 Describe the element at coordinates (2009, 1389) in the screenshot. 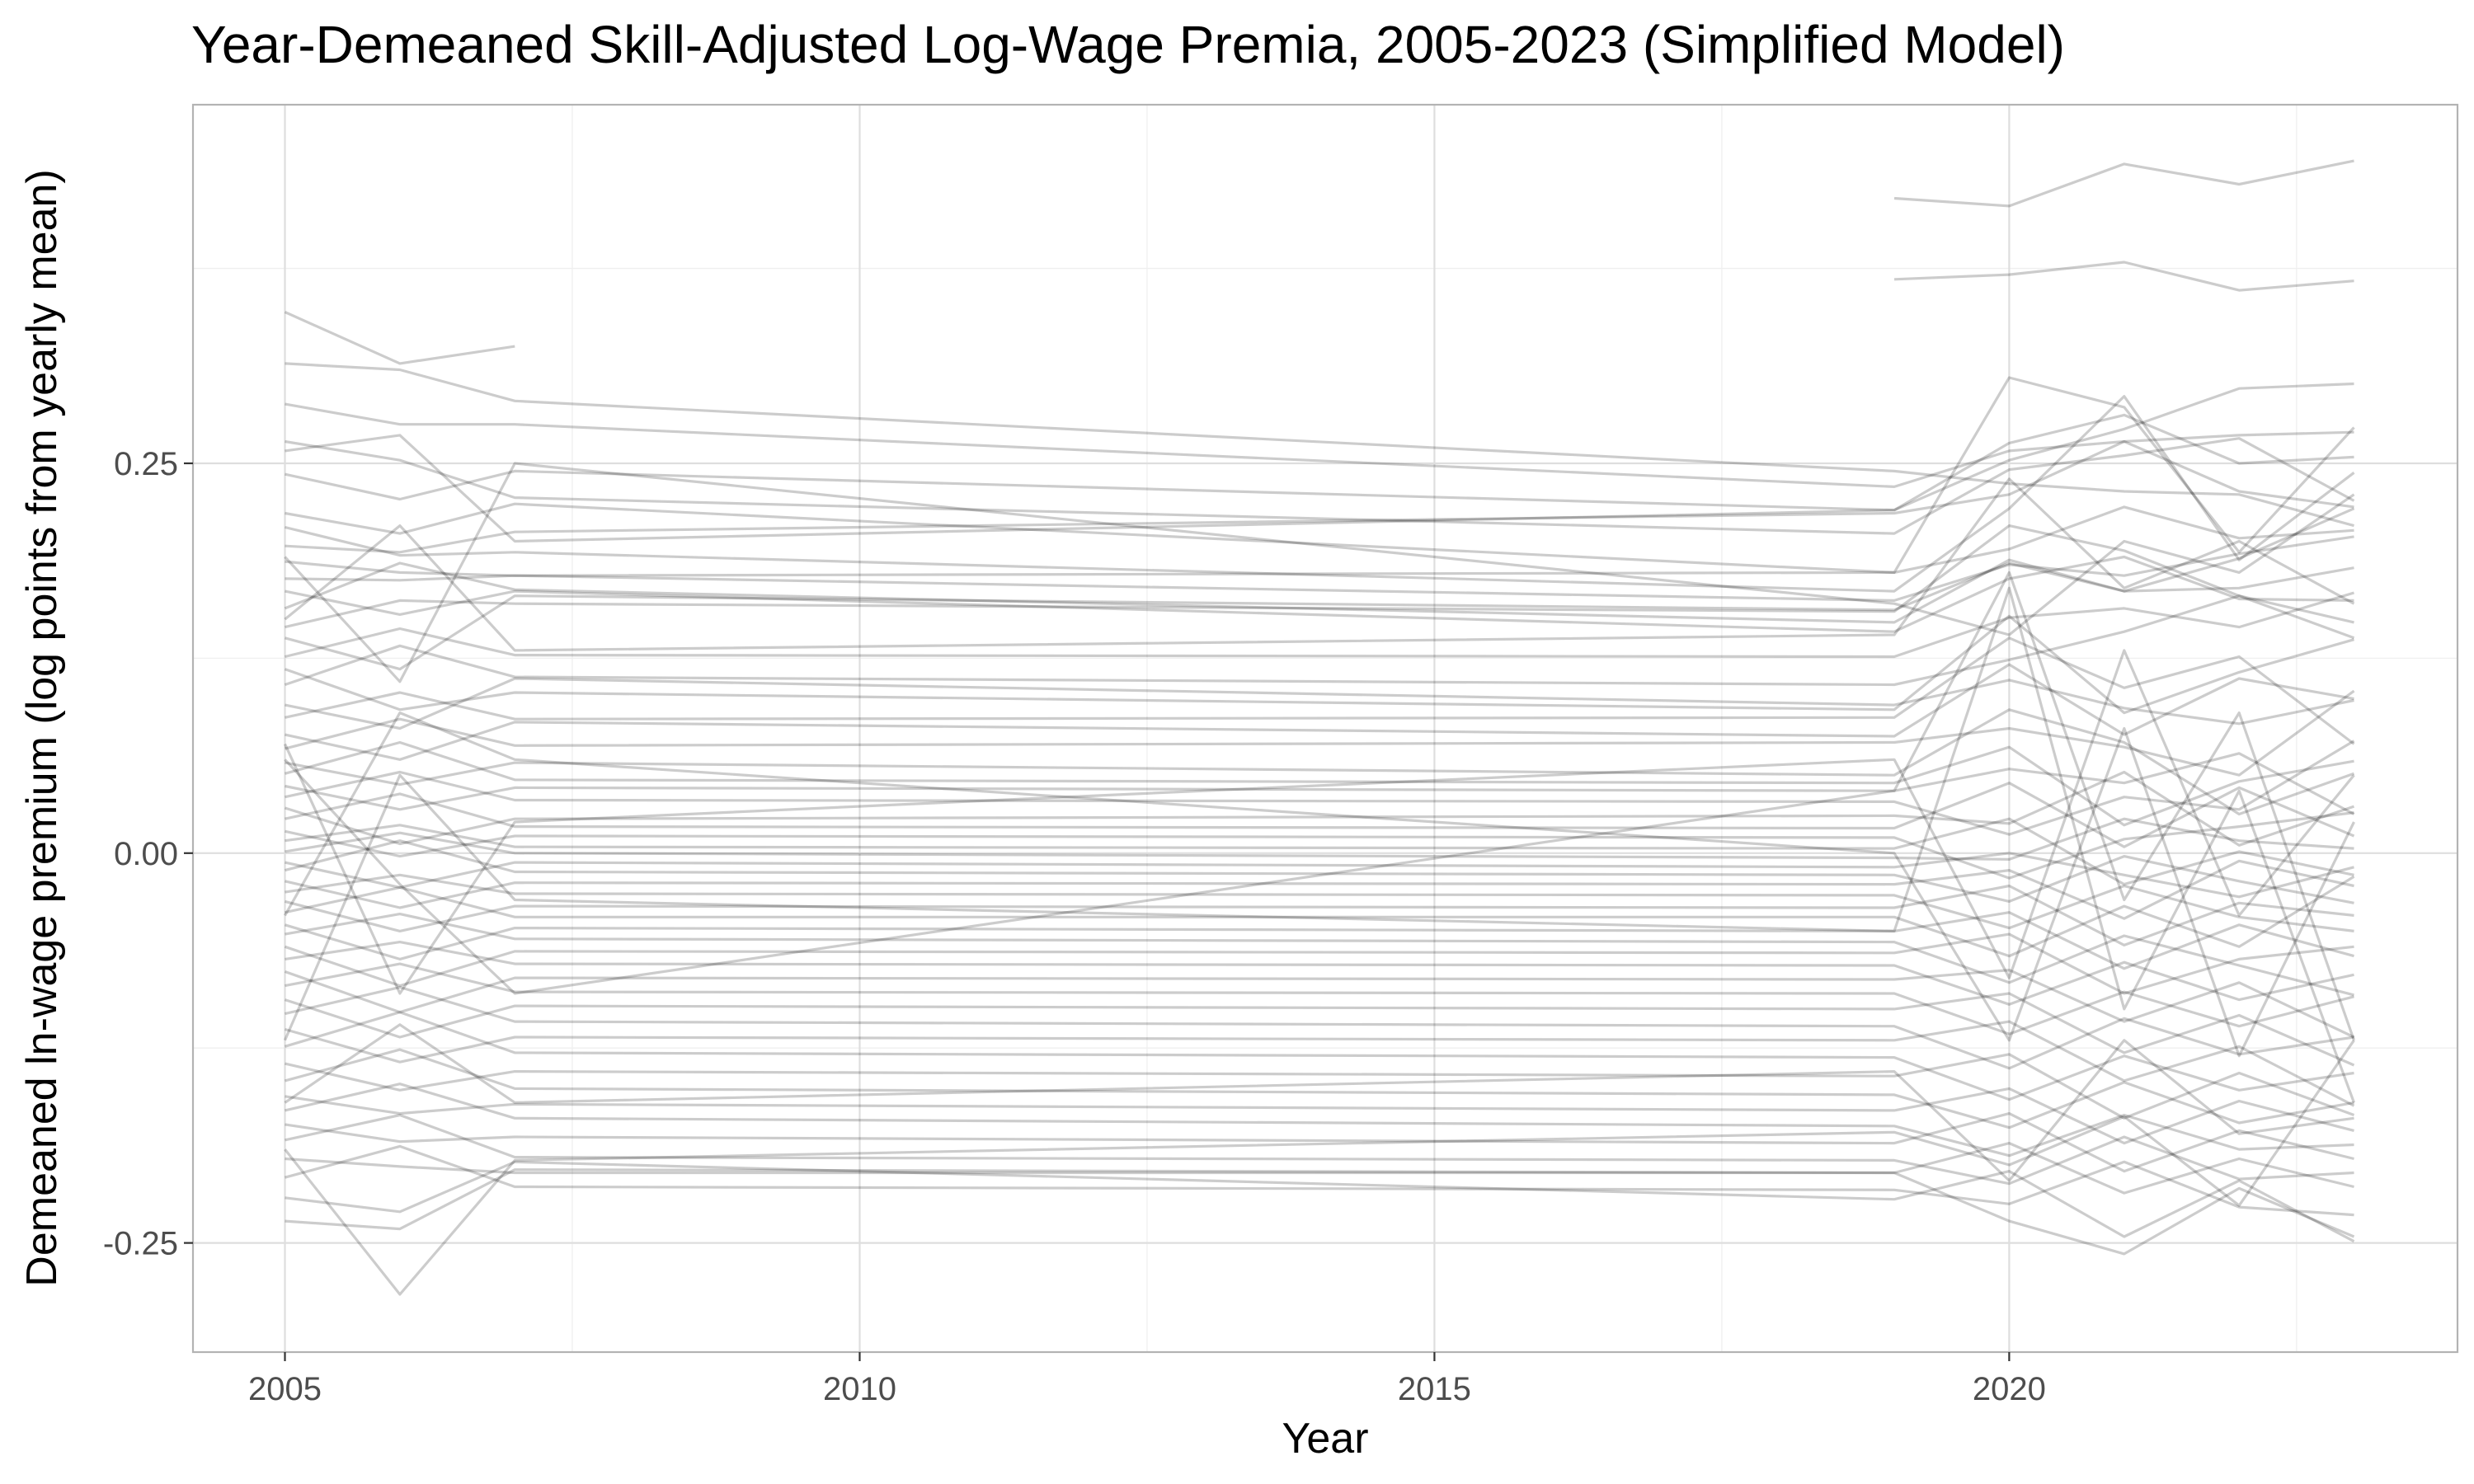

I see `x-tick-label: 2020` at that location.